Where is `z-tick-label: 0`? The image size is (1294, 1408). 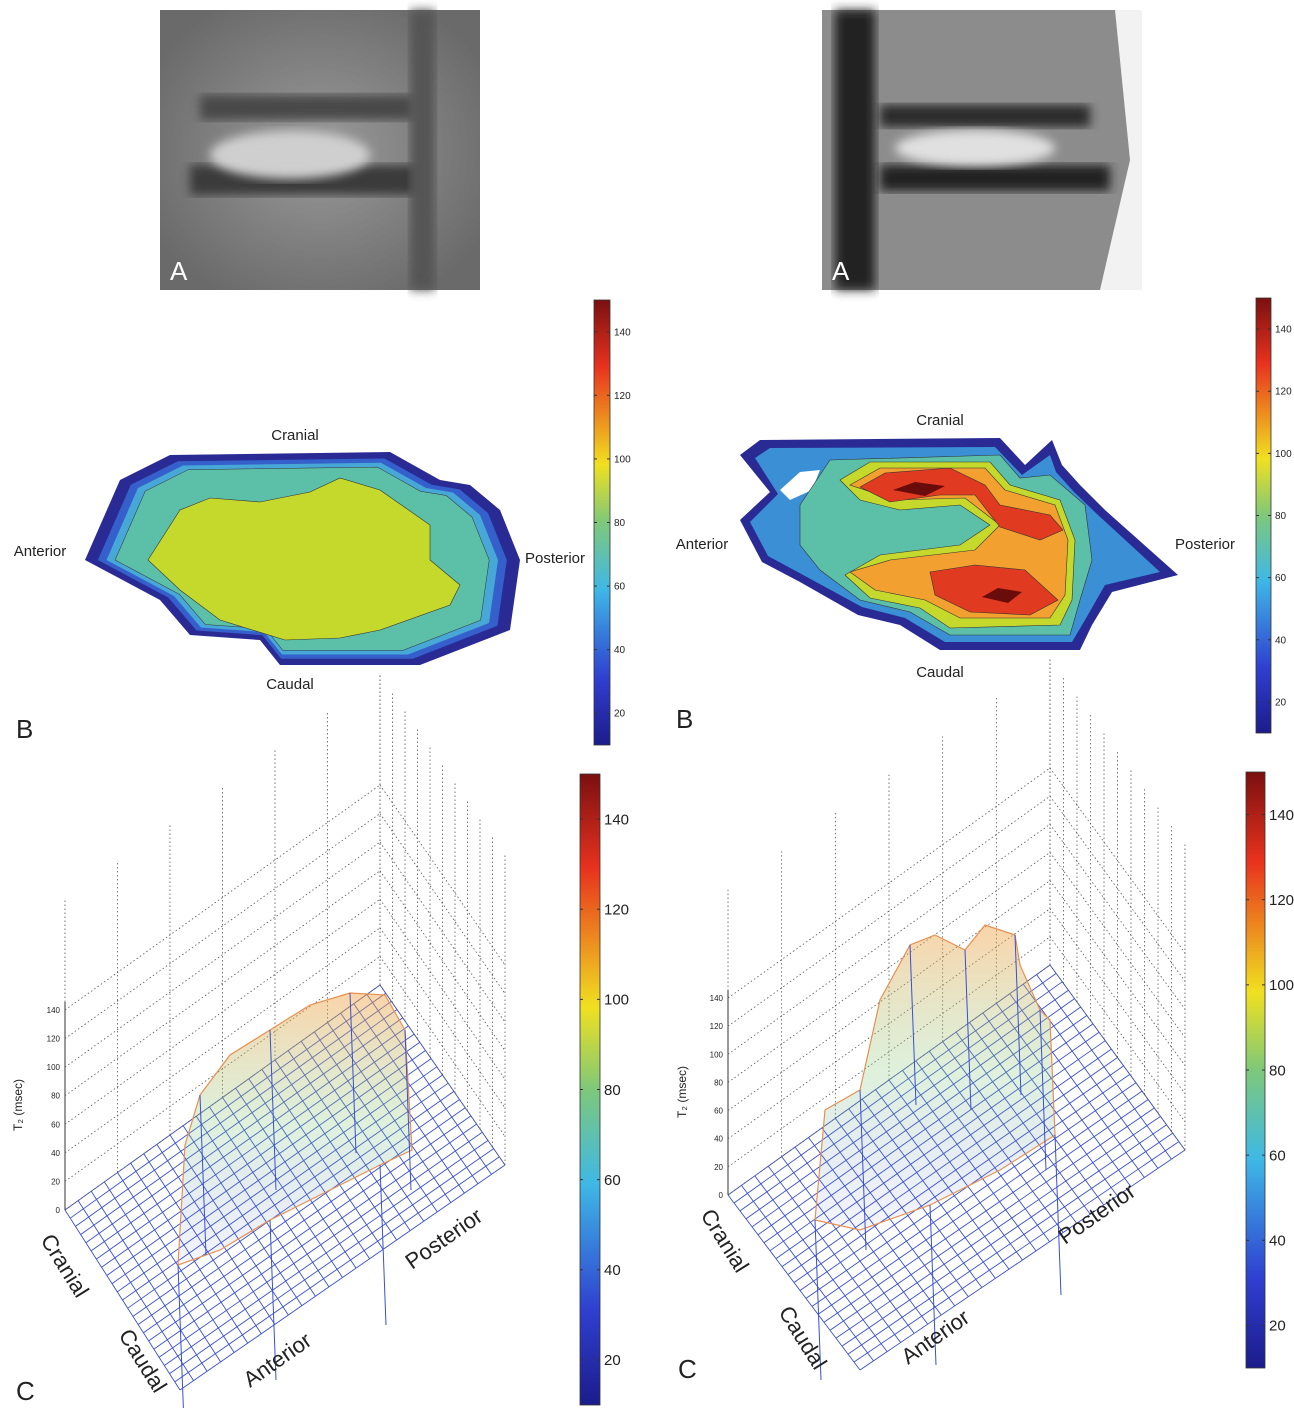
z-tick-label: 0 is located at coordinates (721, 1195).